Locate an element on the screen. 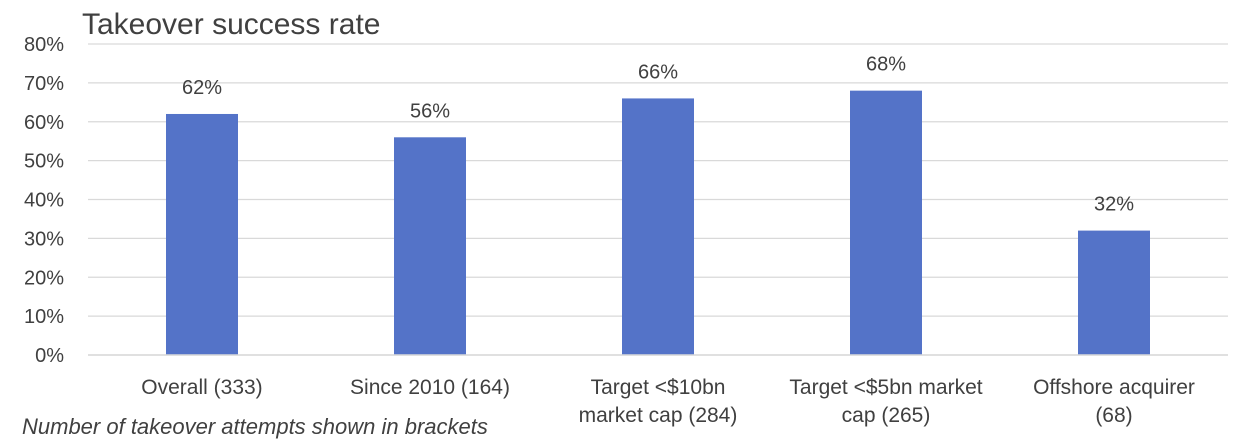 The width and height of the screenshot is (1245, 448). y-tick-label: 0% is located at coordinates (49, 356).